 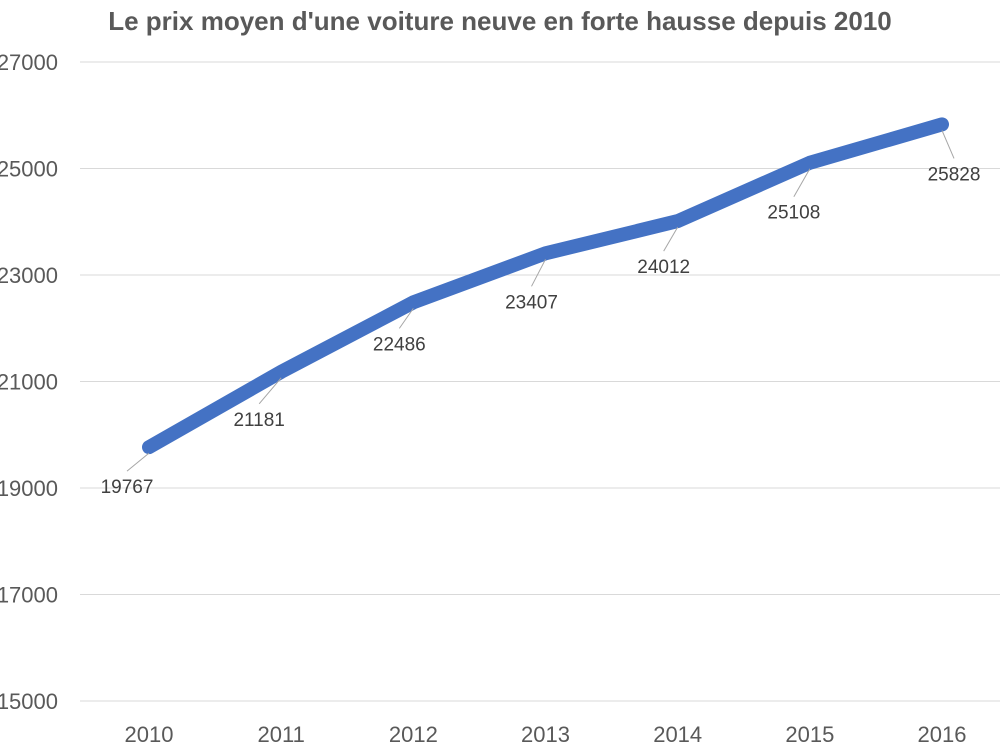 What do you see at coordinates (29, 62) in the screenshot?
I see `y-tick-label: 27000` at bounding box center [29, 62].